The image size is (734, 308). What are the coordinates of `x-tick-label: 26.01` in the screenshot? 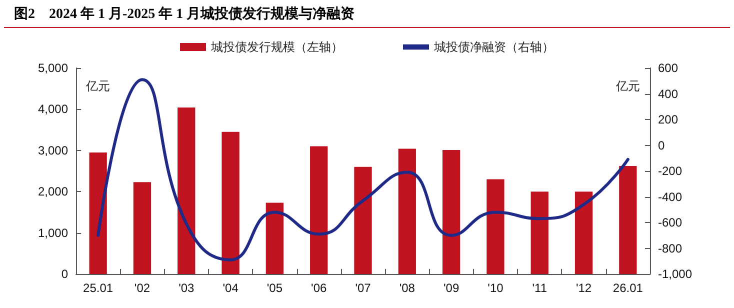 It's located at (628, 288).